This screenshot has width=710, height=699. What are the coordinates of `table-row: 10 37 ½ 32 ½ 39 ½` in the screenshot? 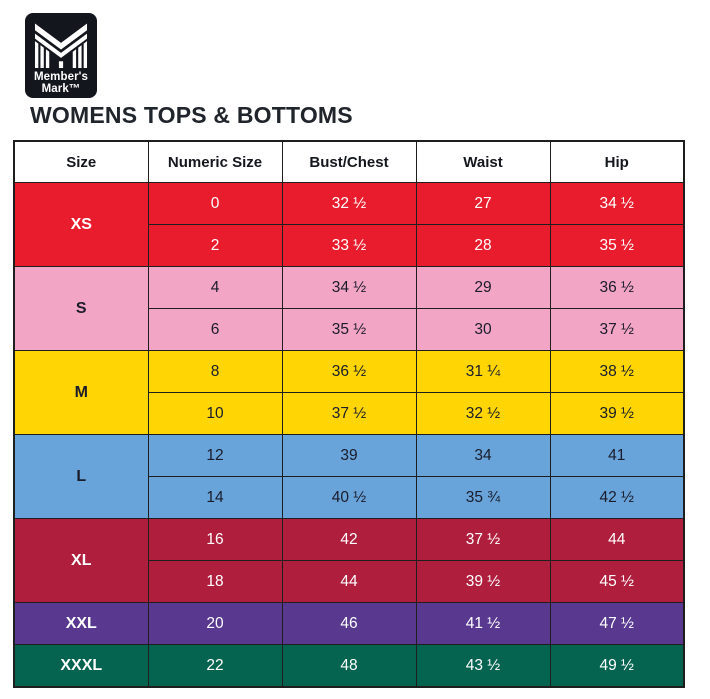 It's located at (349, 413).